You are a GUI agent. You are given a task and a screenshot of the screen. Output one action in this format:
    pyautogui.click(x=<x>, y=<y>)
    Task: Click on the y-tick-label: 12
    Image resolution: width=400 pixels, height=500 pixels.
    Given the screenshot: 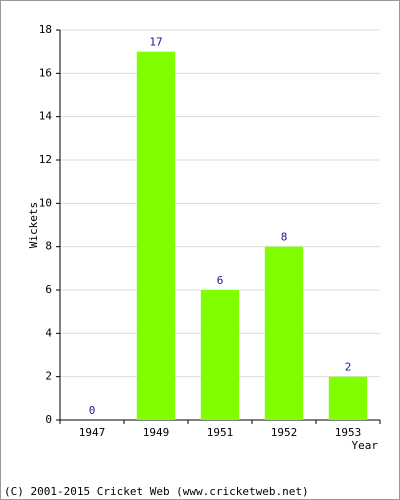 What is the action you would take?
    pyautogui.click(x=45, y=159)
    